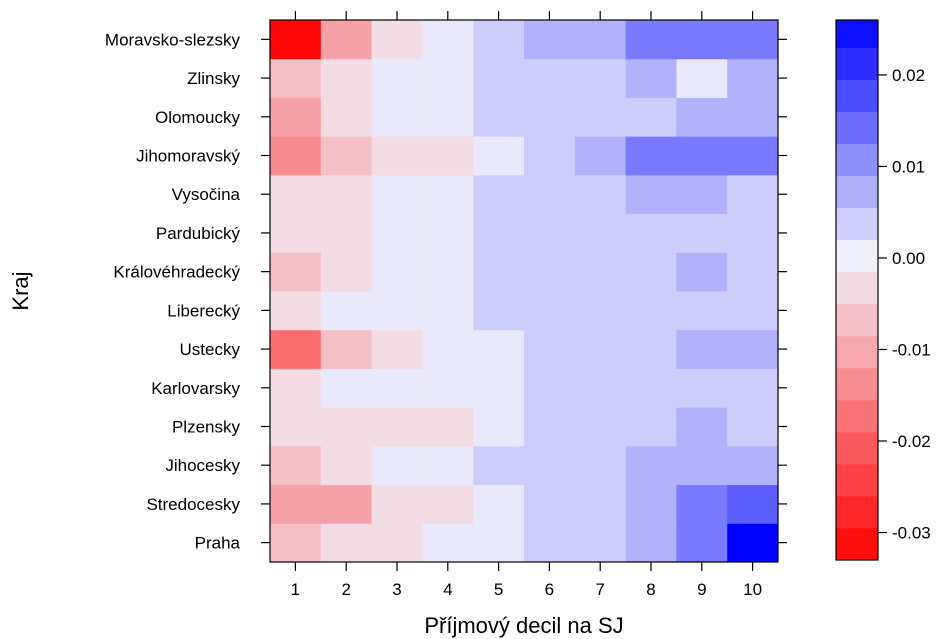 The height and width of the screenshot is (639, 952). What do you see at coordinates (908, 258) in the screenshot?
I see `colorbar-tick-label: 0.00` at bounding box center [908, 258].